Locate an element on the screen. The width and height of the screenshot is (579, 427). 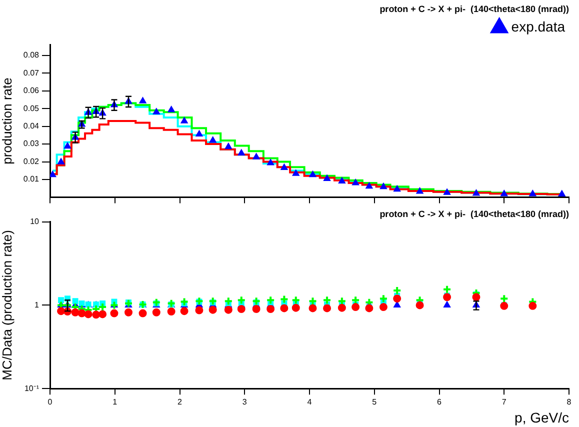
x-tick-label: 0 is located at coordinates (50, 402).